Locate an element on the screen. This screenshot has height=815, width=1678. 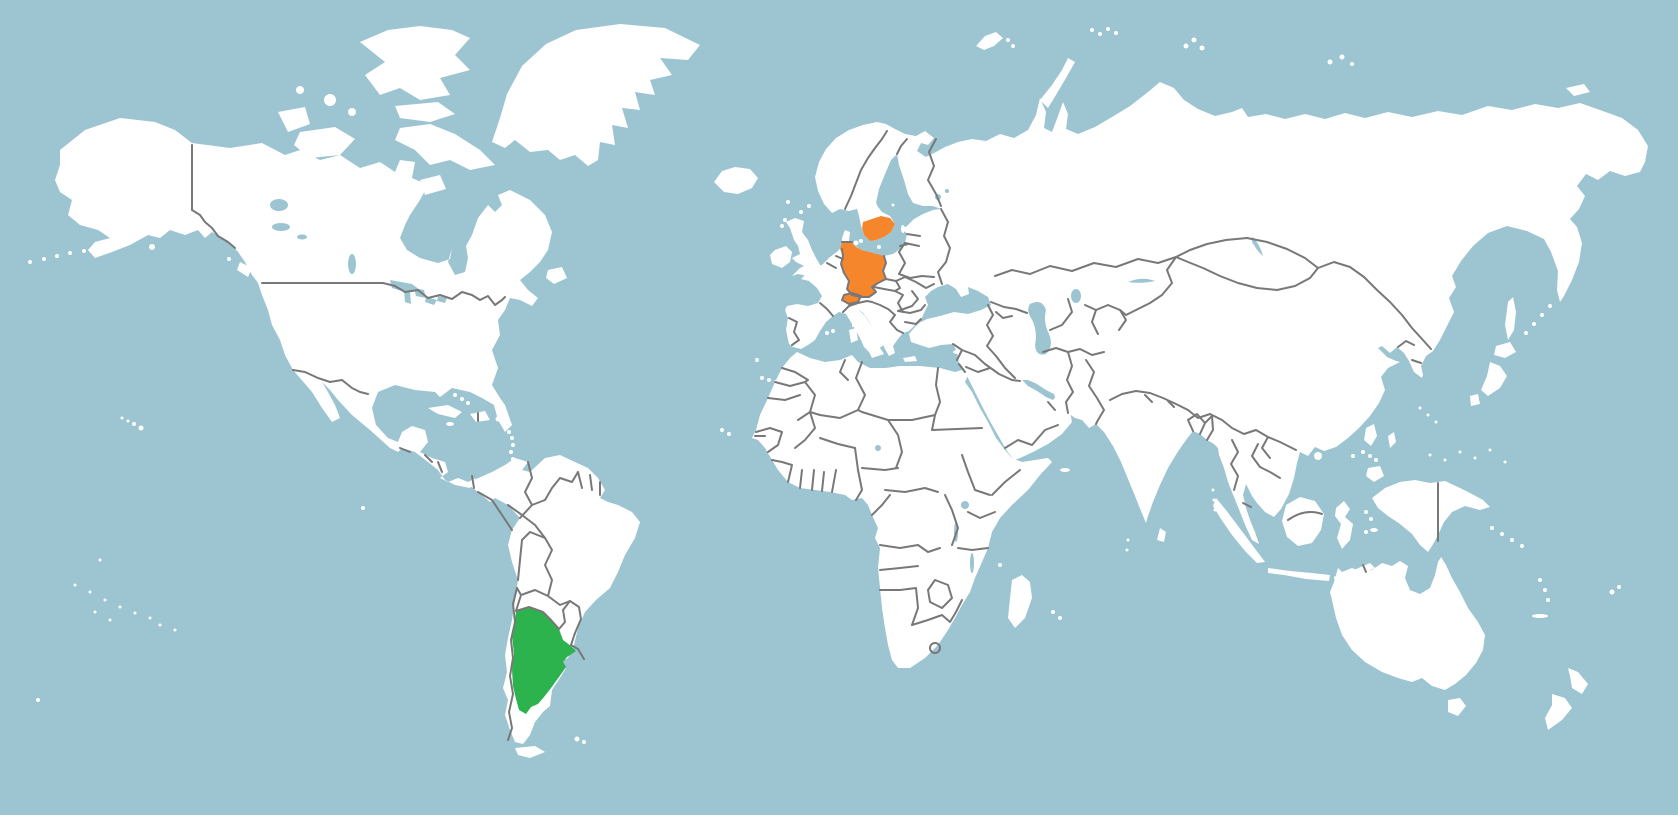
lake-winnipeg is located at coordinates (352, 264).